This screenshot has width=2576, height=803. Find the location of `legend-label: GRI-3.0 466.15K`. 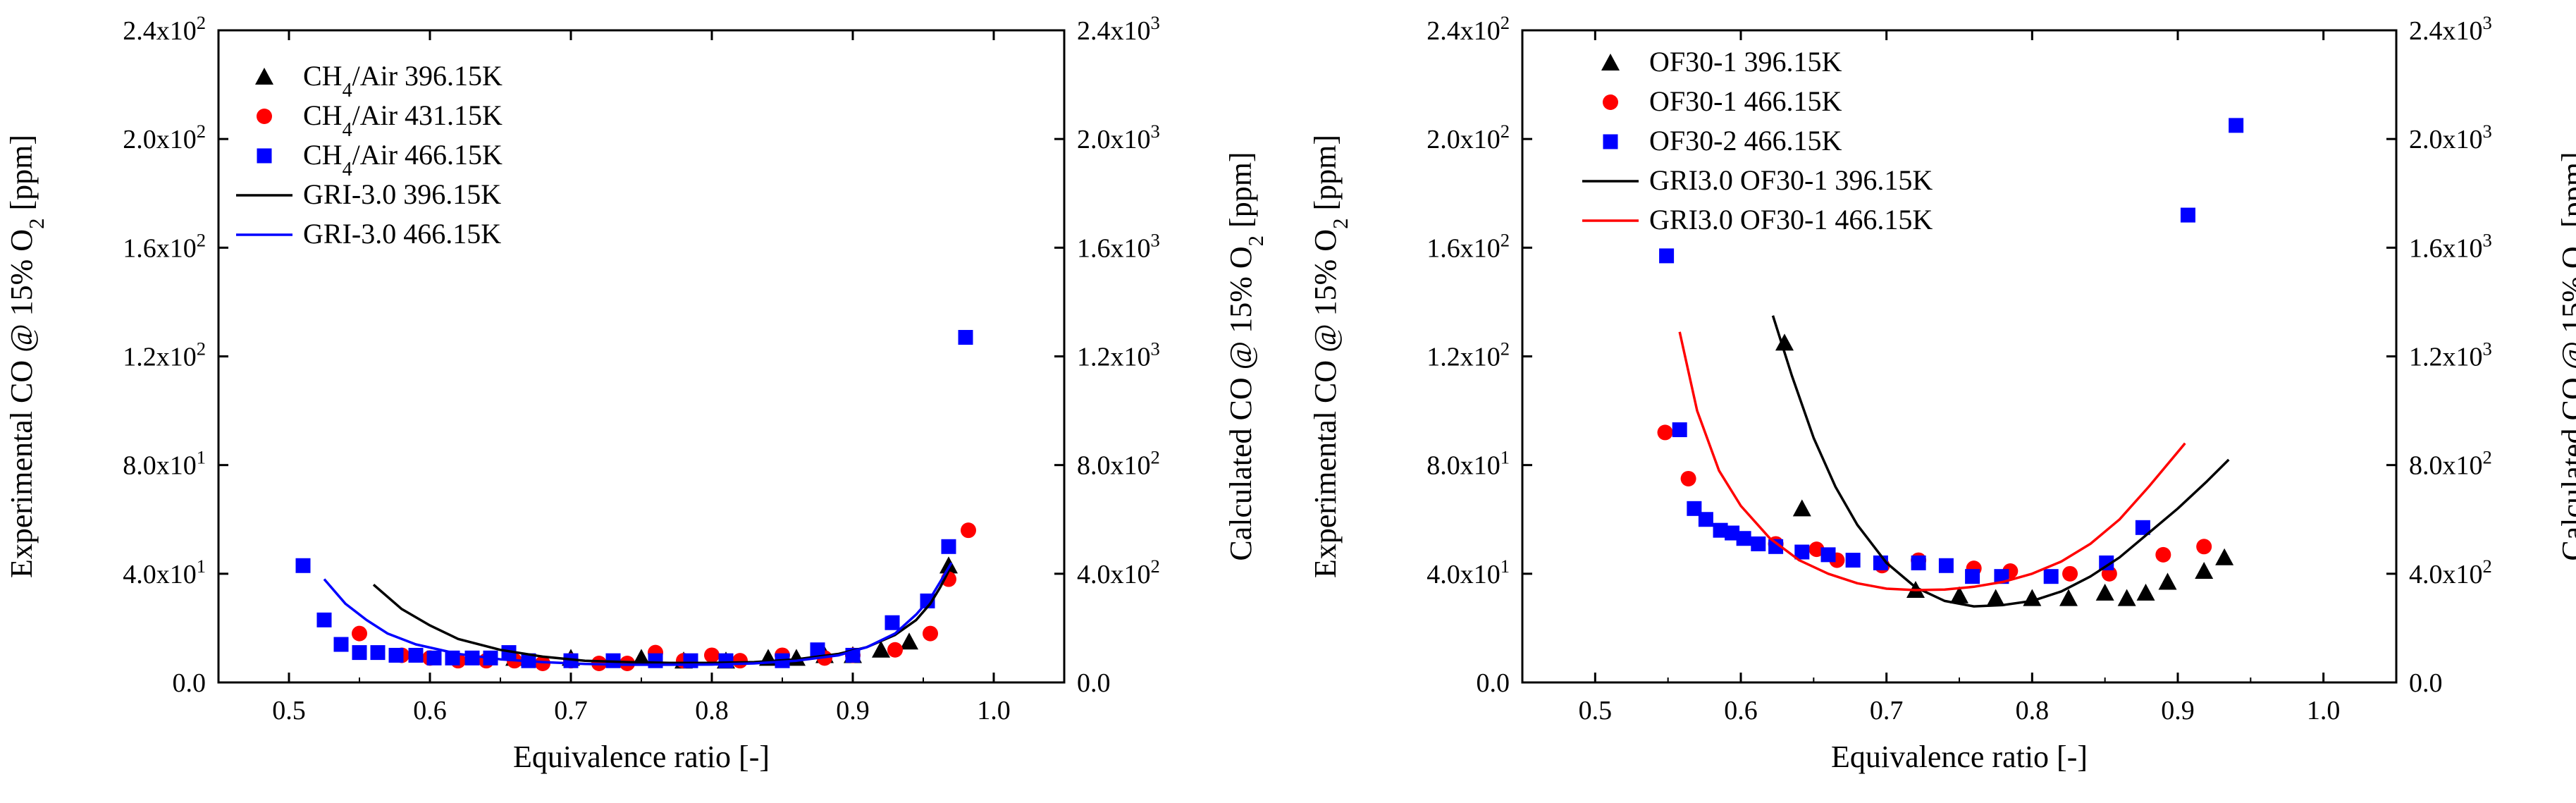

legend-label: GRI-3.0 466.15K is located at coordinates (402, 234).